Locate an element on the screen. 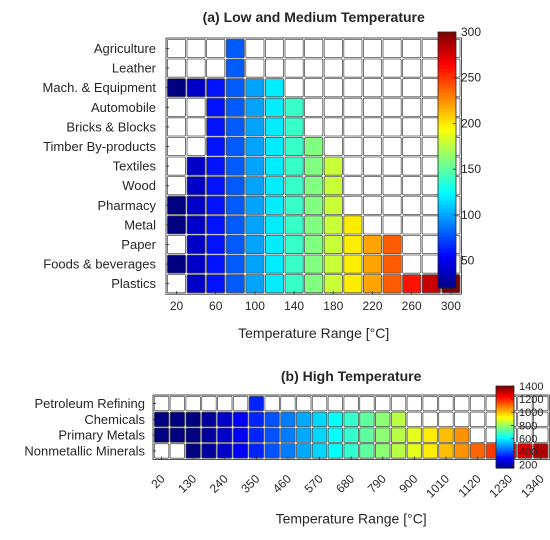 This screenshot has width=550, height=540. x-tick-label: 180 is located at coordinates (333, 306).